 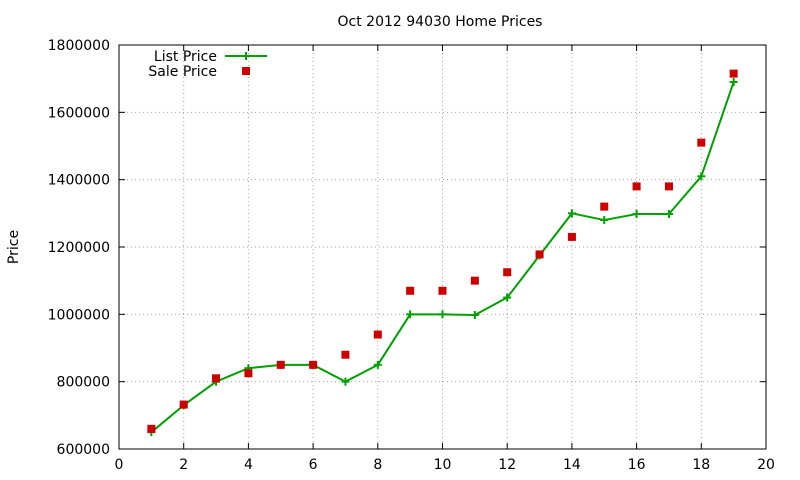 I want to click on y-tick-label: 800000, so click(x=83, y=383).